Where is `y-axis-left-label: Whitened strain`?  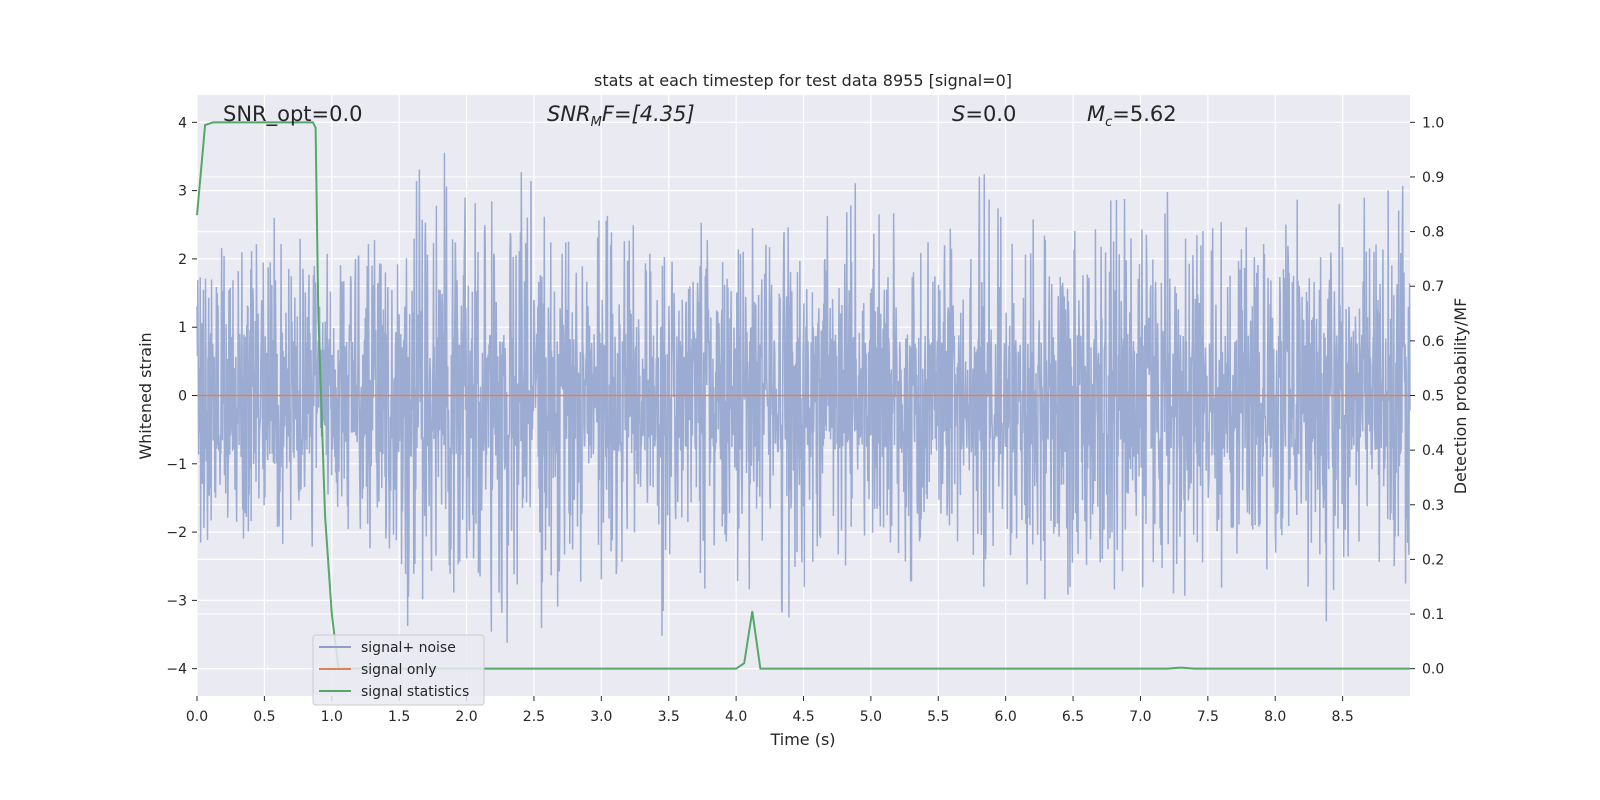 y-axis-left-label: Whitened strain is located at coordinates (145, 395).